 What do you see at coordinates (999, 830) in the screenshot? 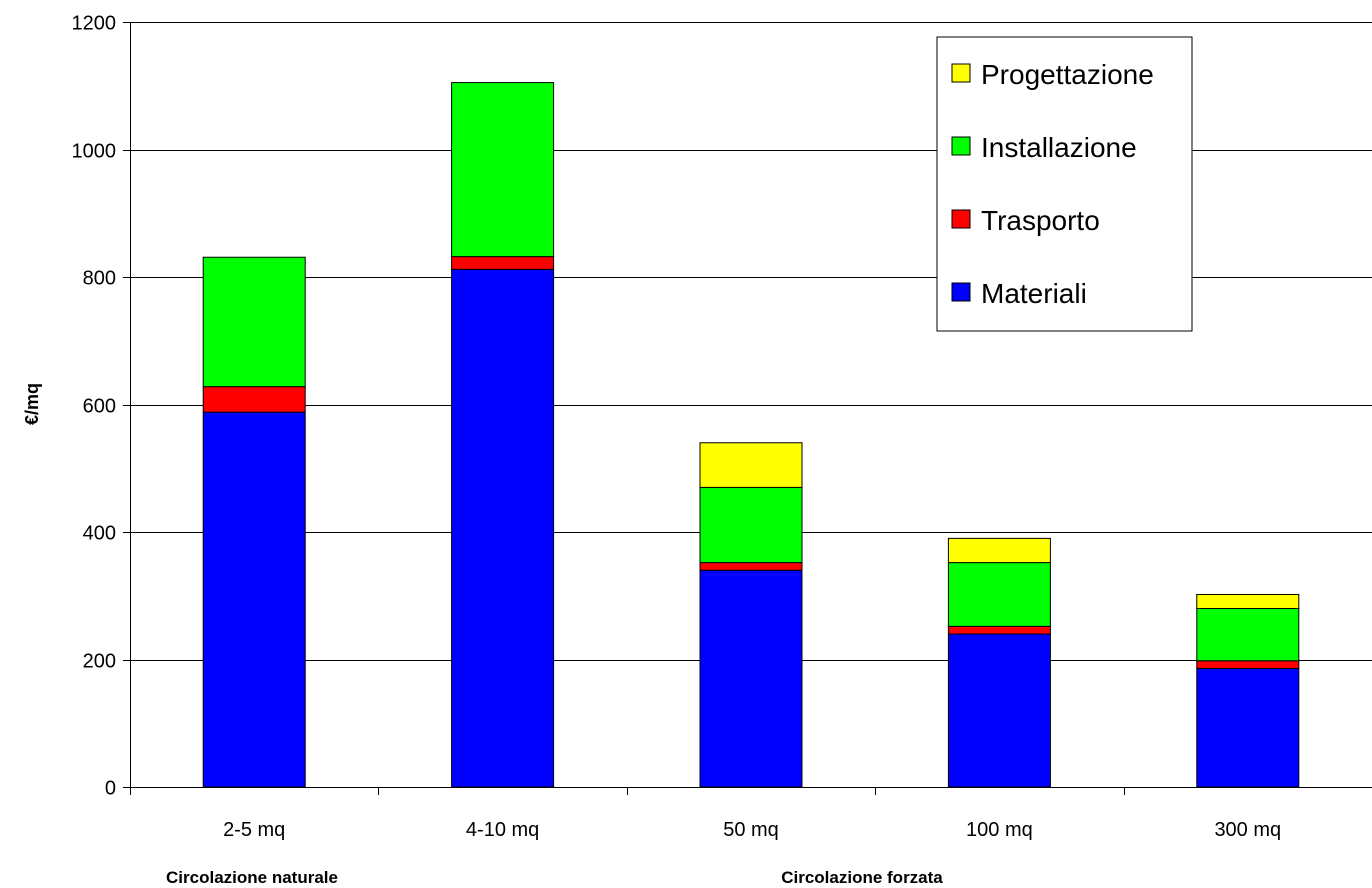
I see `x-tick-label: 100 mq` at bounding box center [999, 830].